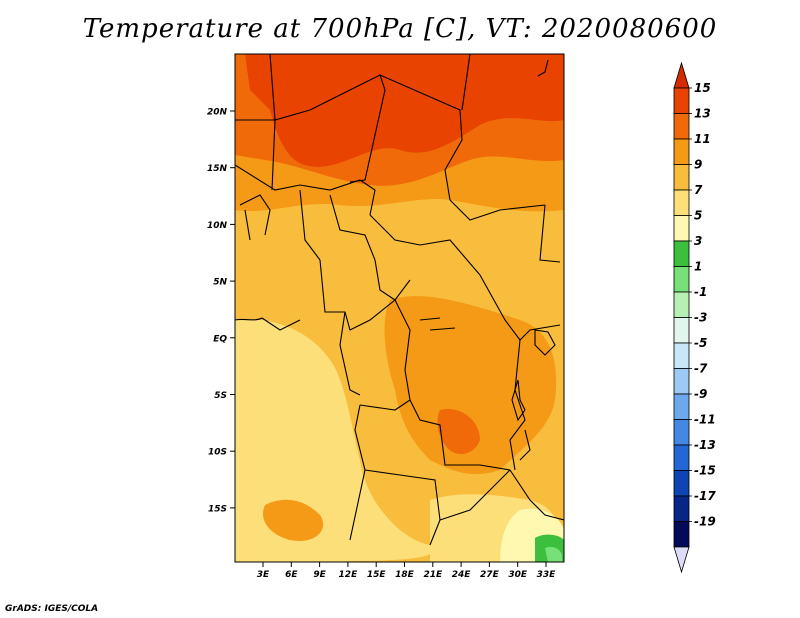 The width and height of the screenshot is (800, 618). Describe the element at coordinates (518, 575) in the screenshot. I see `lon-label: 30E` at that location.